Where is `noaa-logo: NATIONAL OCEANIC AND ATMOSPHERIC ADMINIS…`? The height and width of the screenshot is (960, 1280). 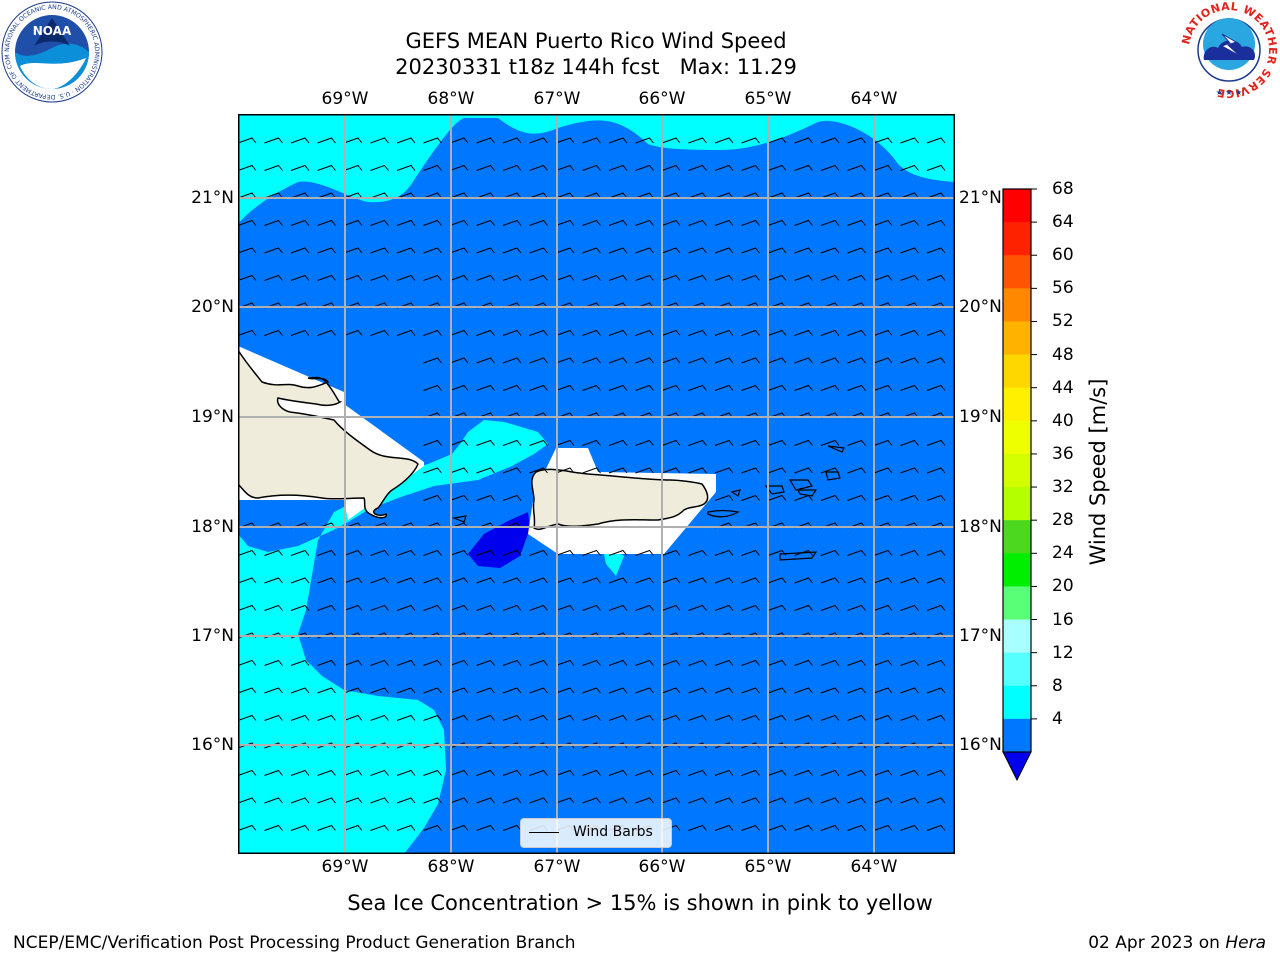
noaa-logo: NATIONAL OCEANIC AND ATMOSPHERIC ADMINIS… is located at coordinates (51, 51).